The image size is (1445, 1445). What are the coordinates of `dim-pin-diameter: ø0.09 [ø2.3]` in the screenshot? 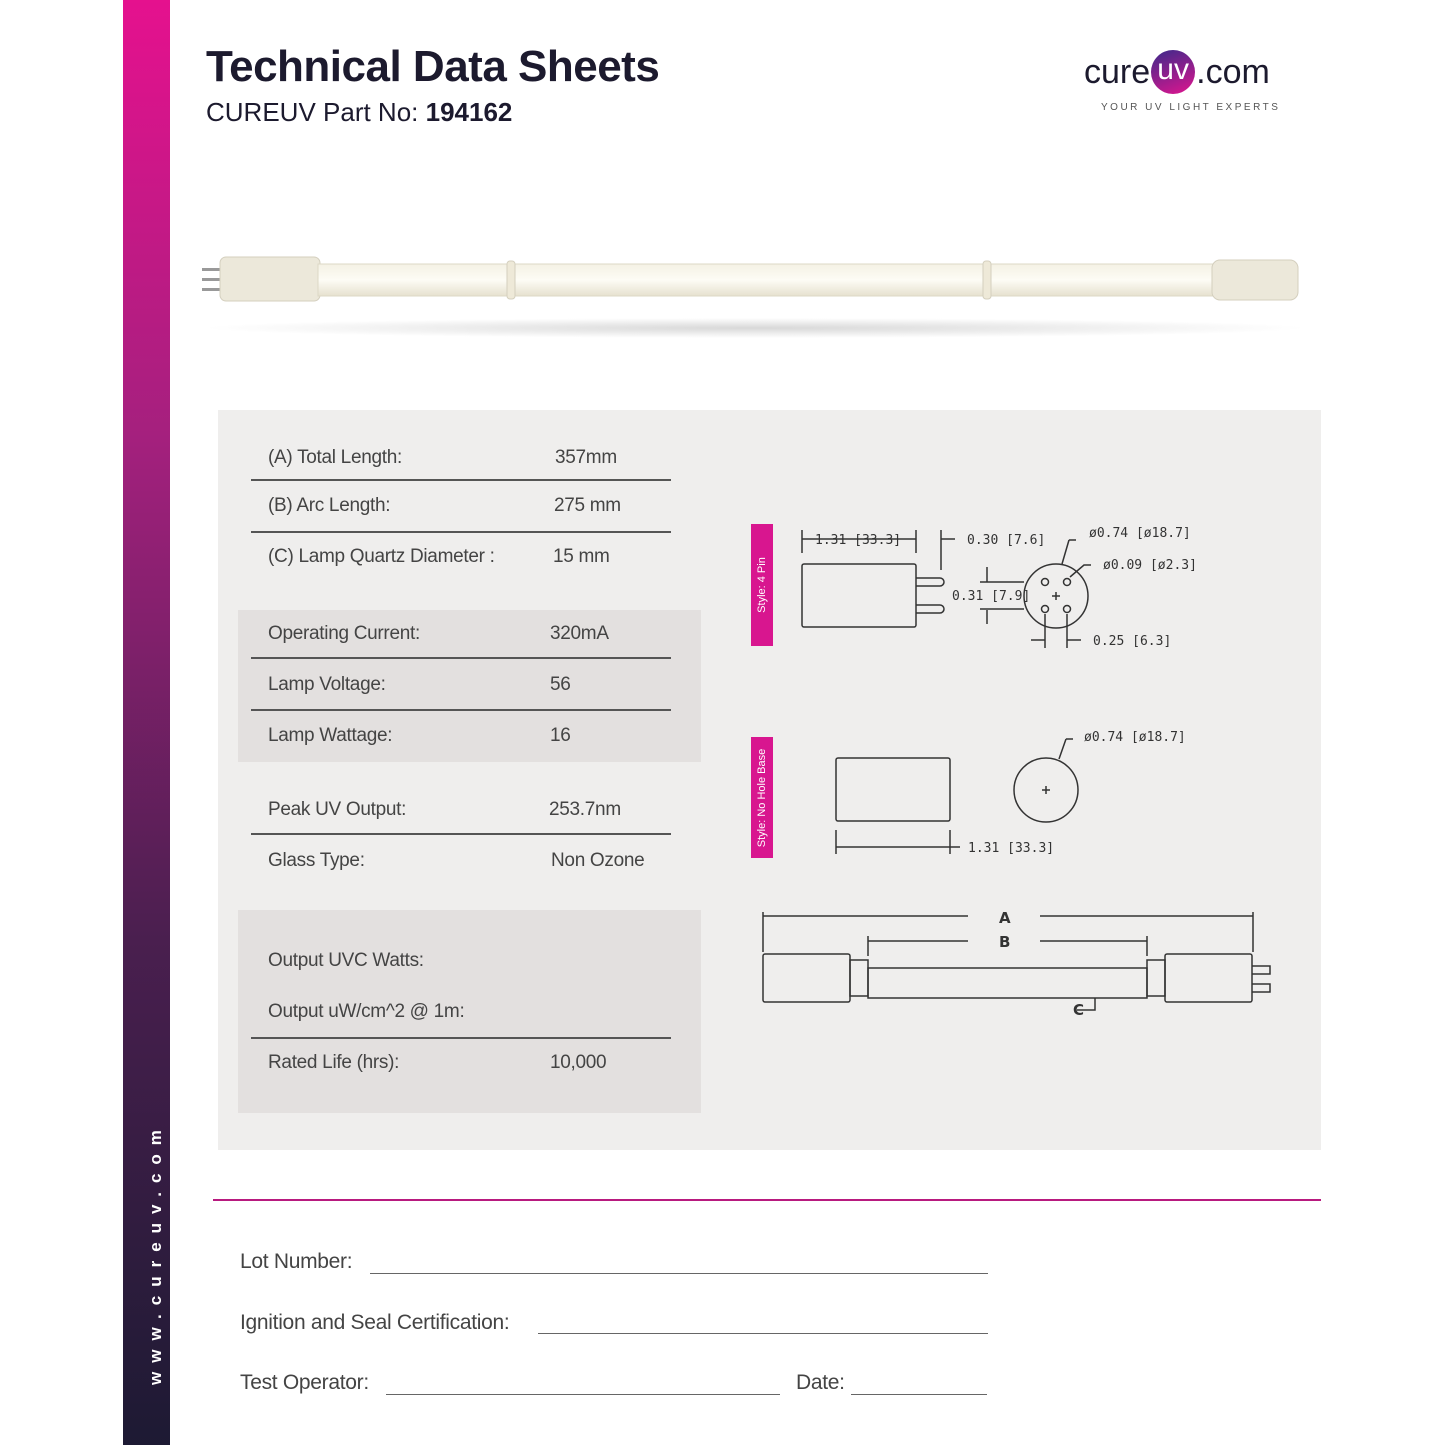 It's located at (1150, 565).